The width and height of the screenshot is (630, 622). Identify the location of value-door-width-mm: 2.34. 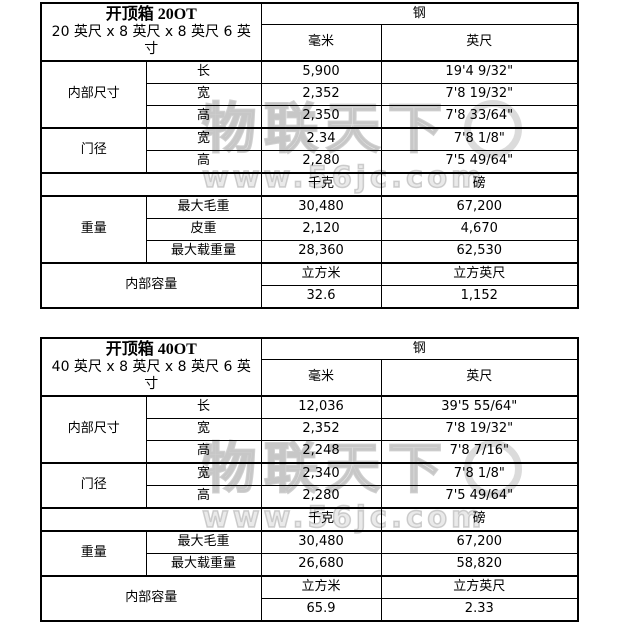
(321, 139).